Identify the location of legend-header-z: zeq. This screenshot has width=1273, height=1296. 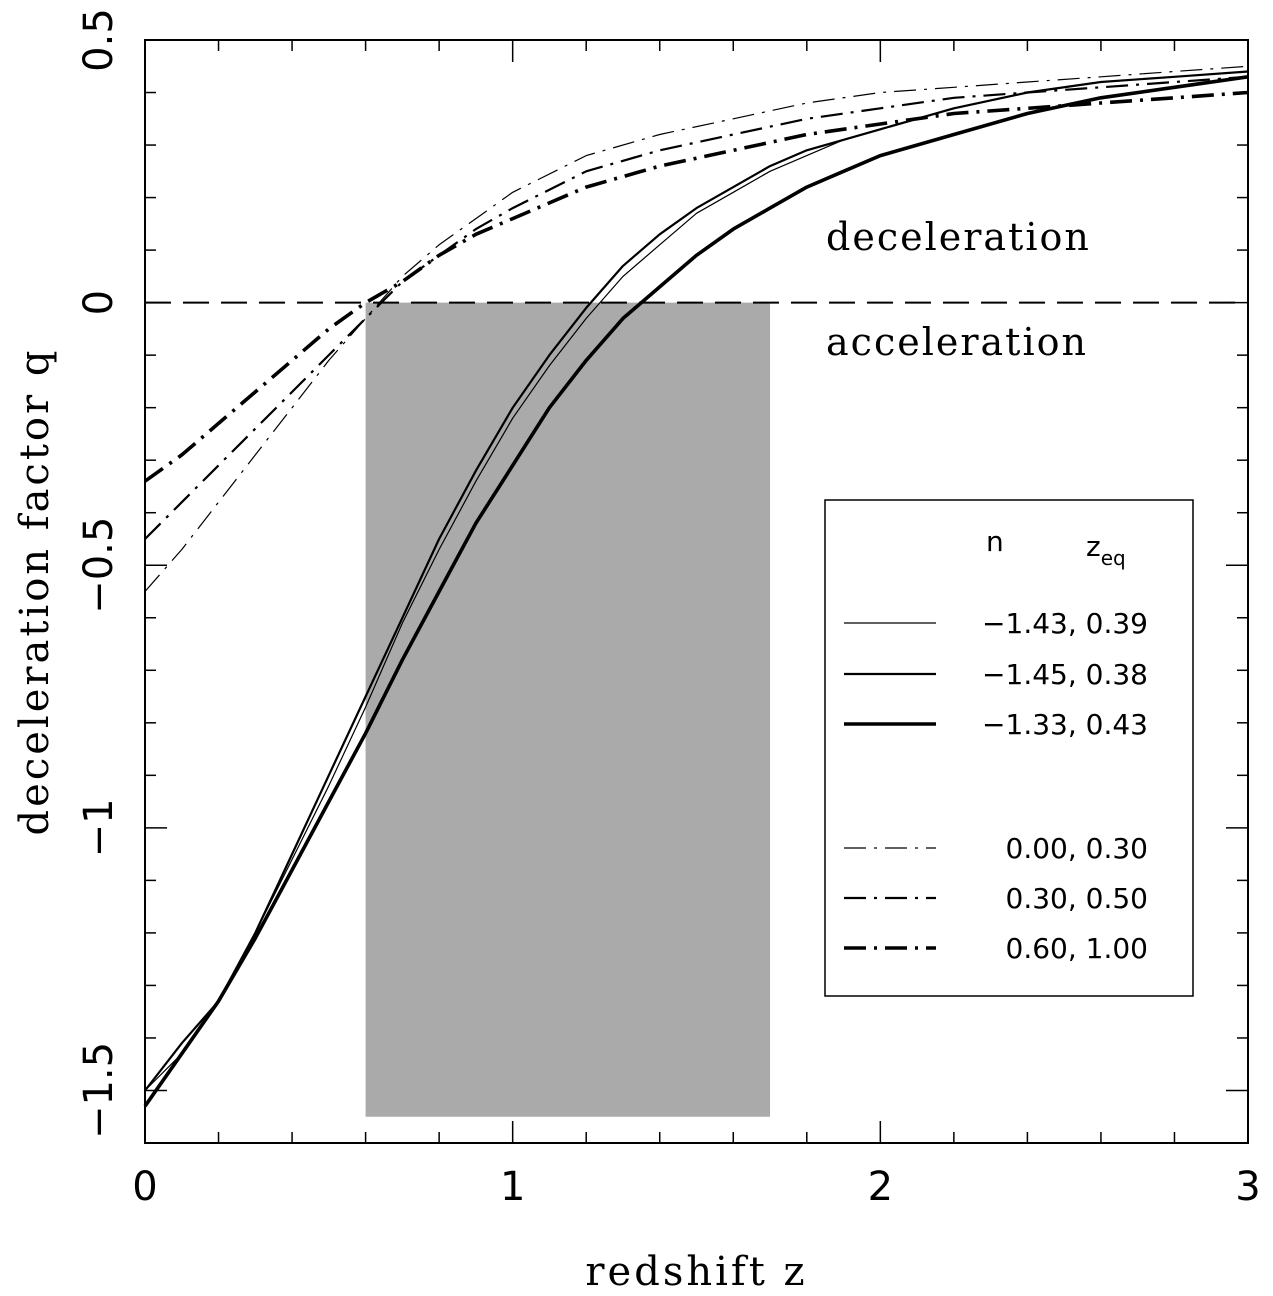
(1106, 550).